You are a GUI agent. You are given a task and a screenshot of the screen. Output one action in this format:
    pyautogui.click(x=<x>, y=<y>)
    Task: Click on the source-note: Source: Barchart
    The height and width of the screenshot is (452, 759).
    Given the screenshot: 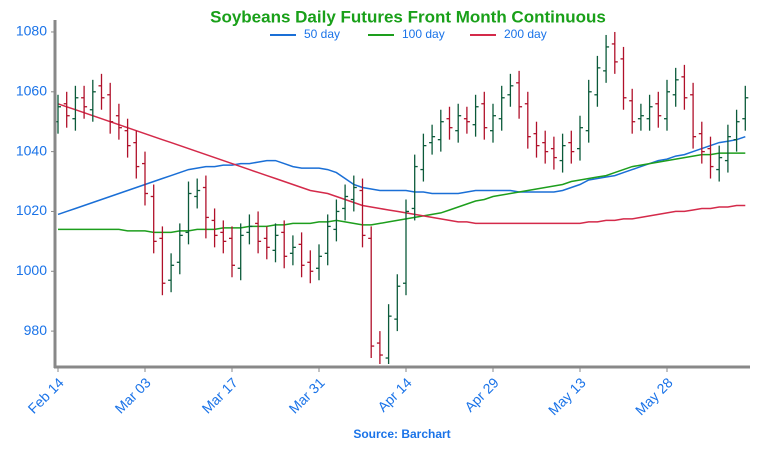 What is the action you would take?
    pyautogui.click(x=401, y=434)
    